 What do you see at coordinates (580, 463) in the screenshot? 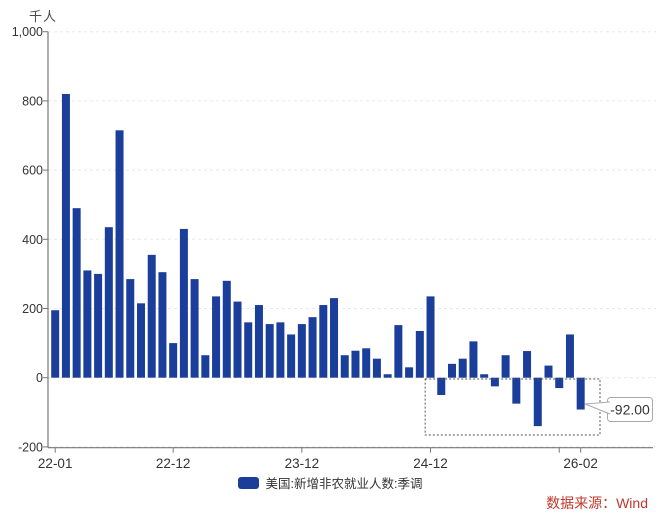
I see `x-axis-tick-label: 26-02` at bounding box center [580, 463].